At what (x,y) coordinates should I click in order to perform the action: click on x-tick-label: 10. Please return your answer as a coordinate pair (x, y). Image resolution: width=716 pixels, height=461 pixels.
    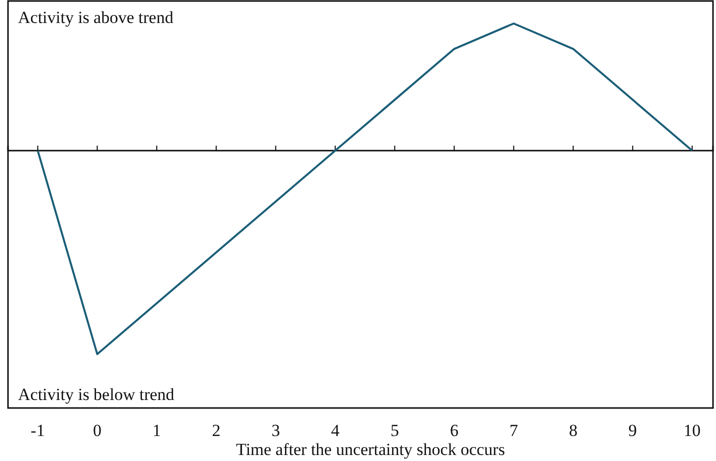
    Looking at the image, I should click on (692, 430).